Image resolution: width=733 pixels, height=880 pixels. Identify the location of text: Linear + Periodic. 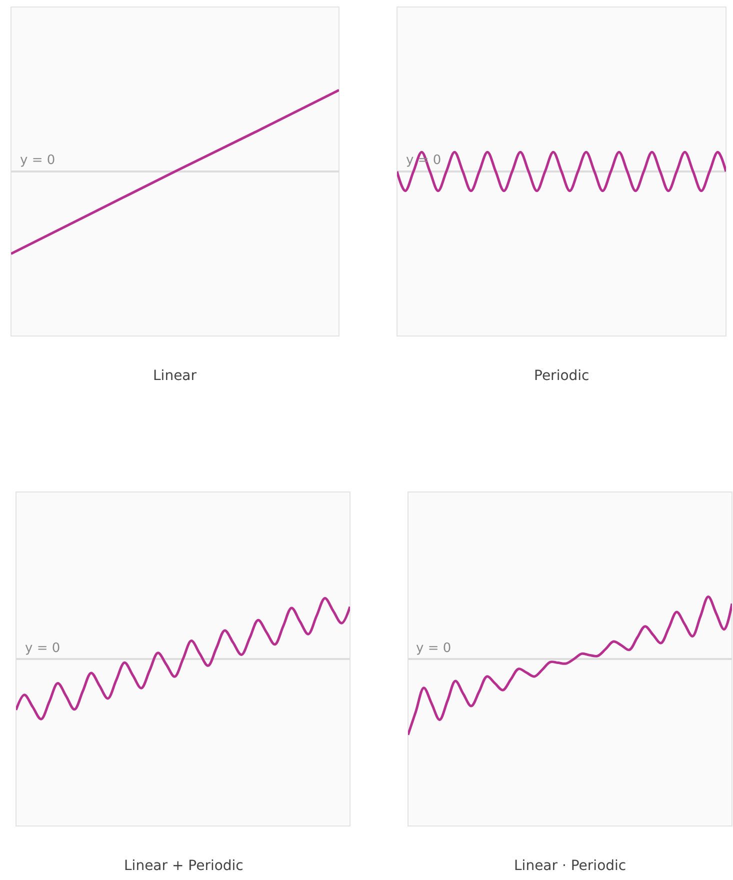
(184, 866).